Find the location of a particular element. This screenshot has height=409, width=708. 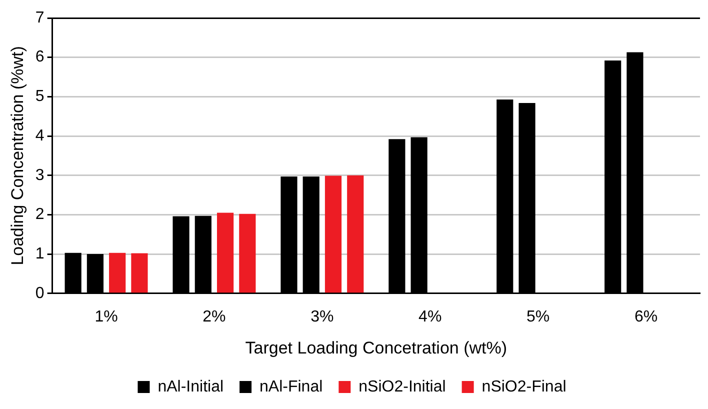

x-tick-label: 3% is located at coordinates (322, 317).